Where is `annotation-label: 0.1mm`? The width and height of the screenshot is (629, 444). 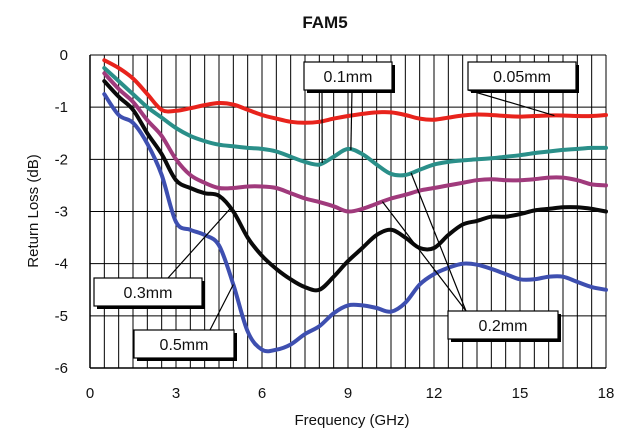 annotation-label: 0.1mm is located at coordinates (348, 77).